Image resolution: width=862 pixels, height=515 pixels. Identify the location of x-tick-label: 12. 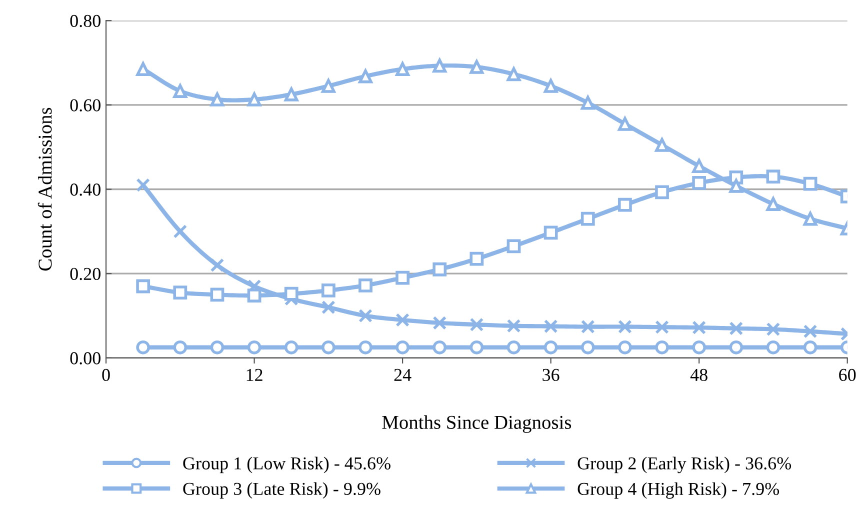
(254, 374).